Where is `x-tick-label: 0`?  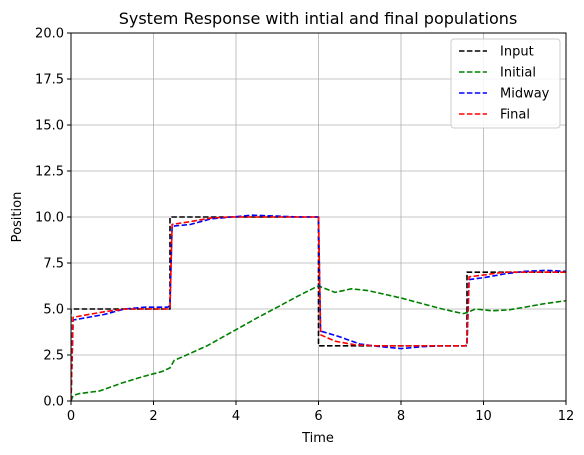
x-tick-label: 0 is located at coordinates (71, 416).